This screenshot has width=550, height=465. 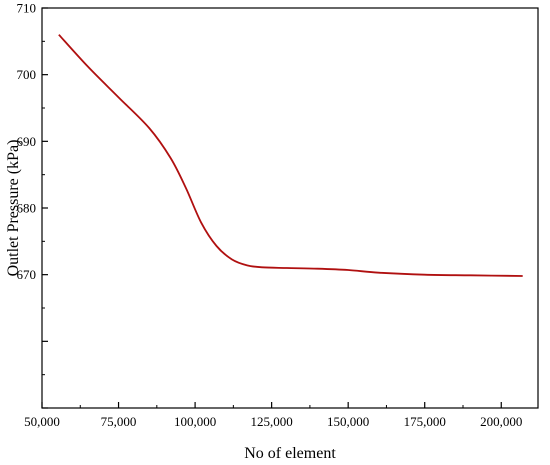 What do you see at coordinates (425, 421) in the screenshot?
I see `x-tick-label: 175,000` at bounding box center [425, 421].